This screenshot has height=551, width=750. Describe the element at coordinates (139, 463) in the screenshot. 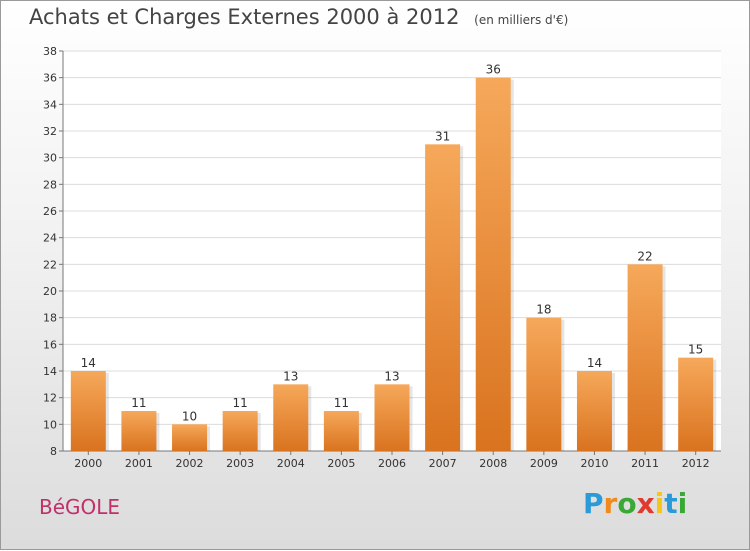

I see `x-tick-label: 2001` at that location.